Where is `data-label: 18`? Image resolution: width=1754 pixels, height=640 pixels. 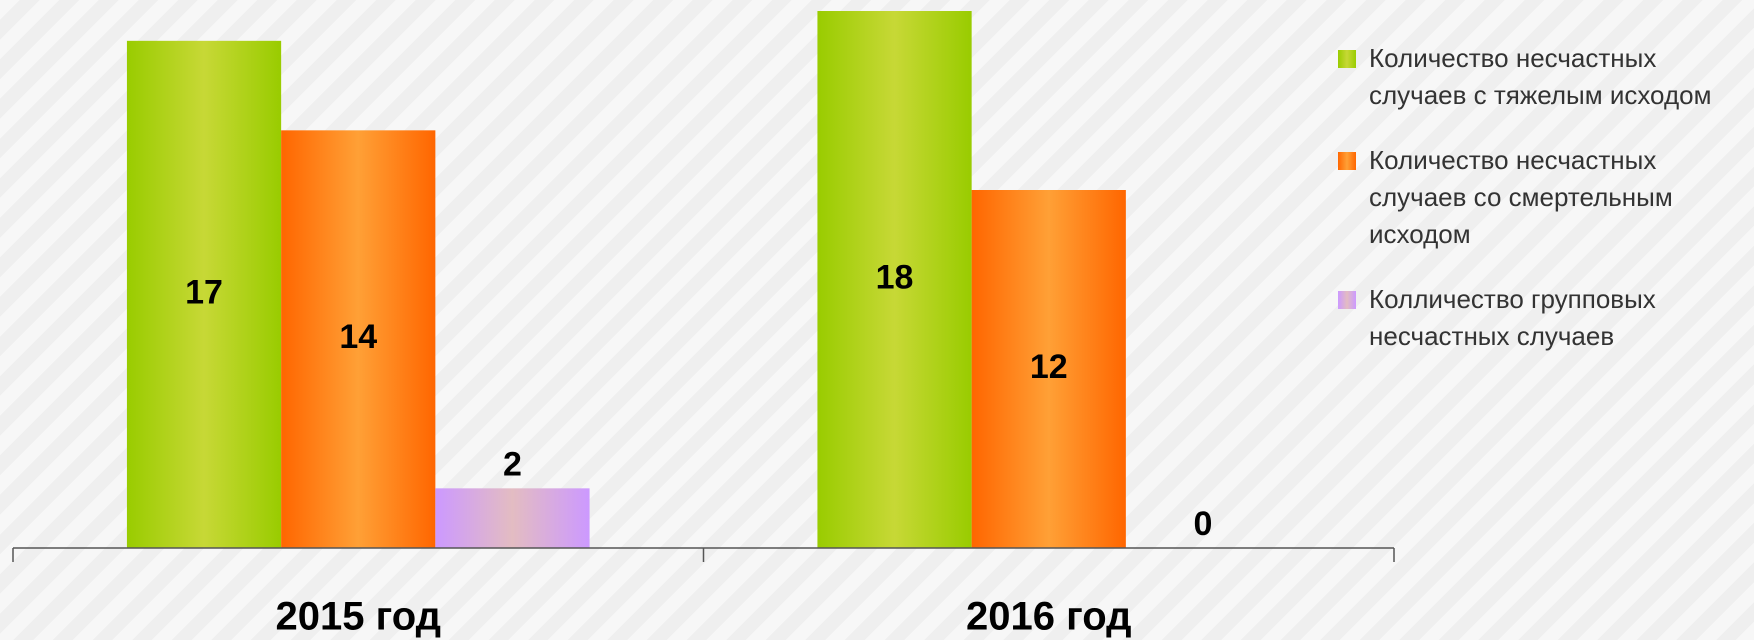
data-label: 18 is located at coordinates (895, 277).